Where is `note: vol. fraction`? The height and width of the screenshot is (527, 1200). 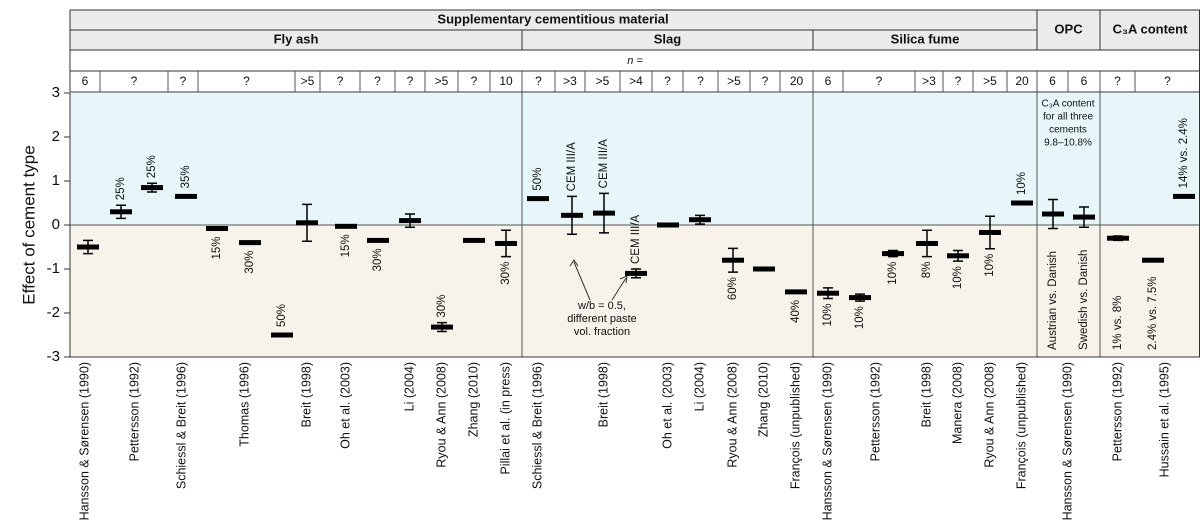 note: vol. fraction is located at coordinates (602, 332).